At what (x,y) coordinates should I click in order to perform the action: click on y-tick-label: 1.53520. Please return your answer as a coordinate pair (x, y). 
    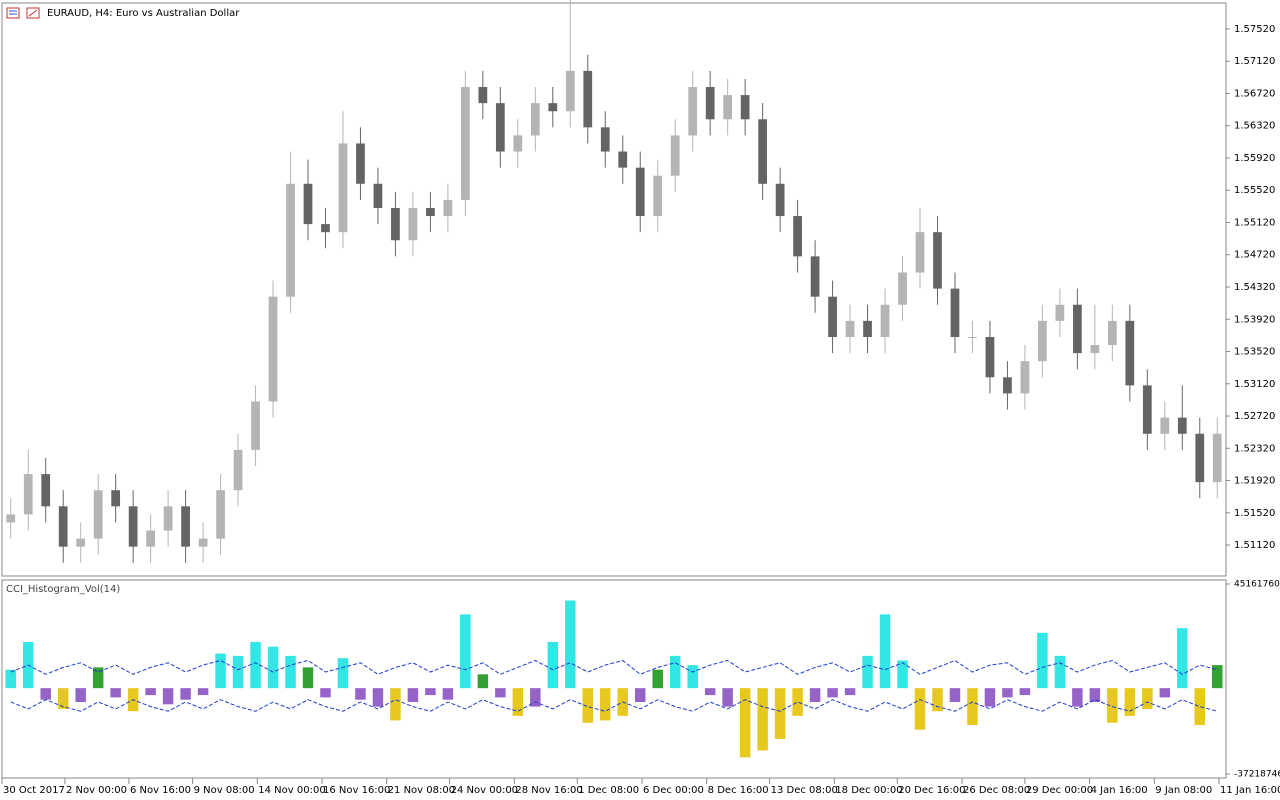
    Looking at the image, I should click on (1254, 352).